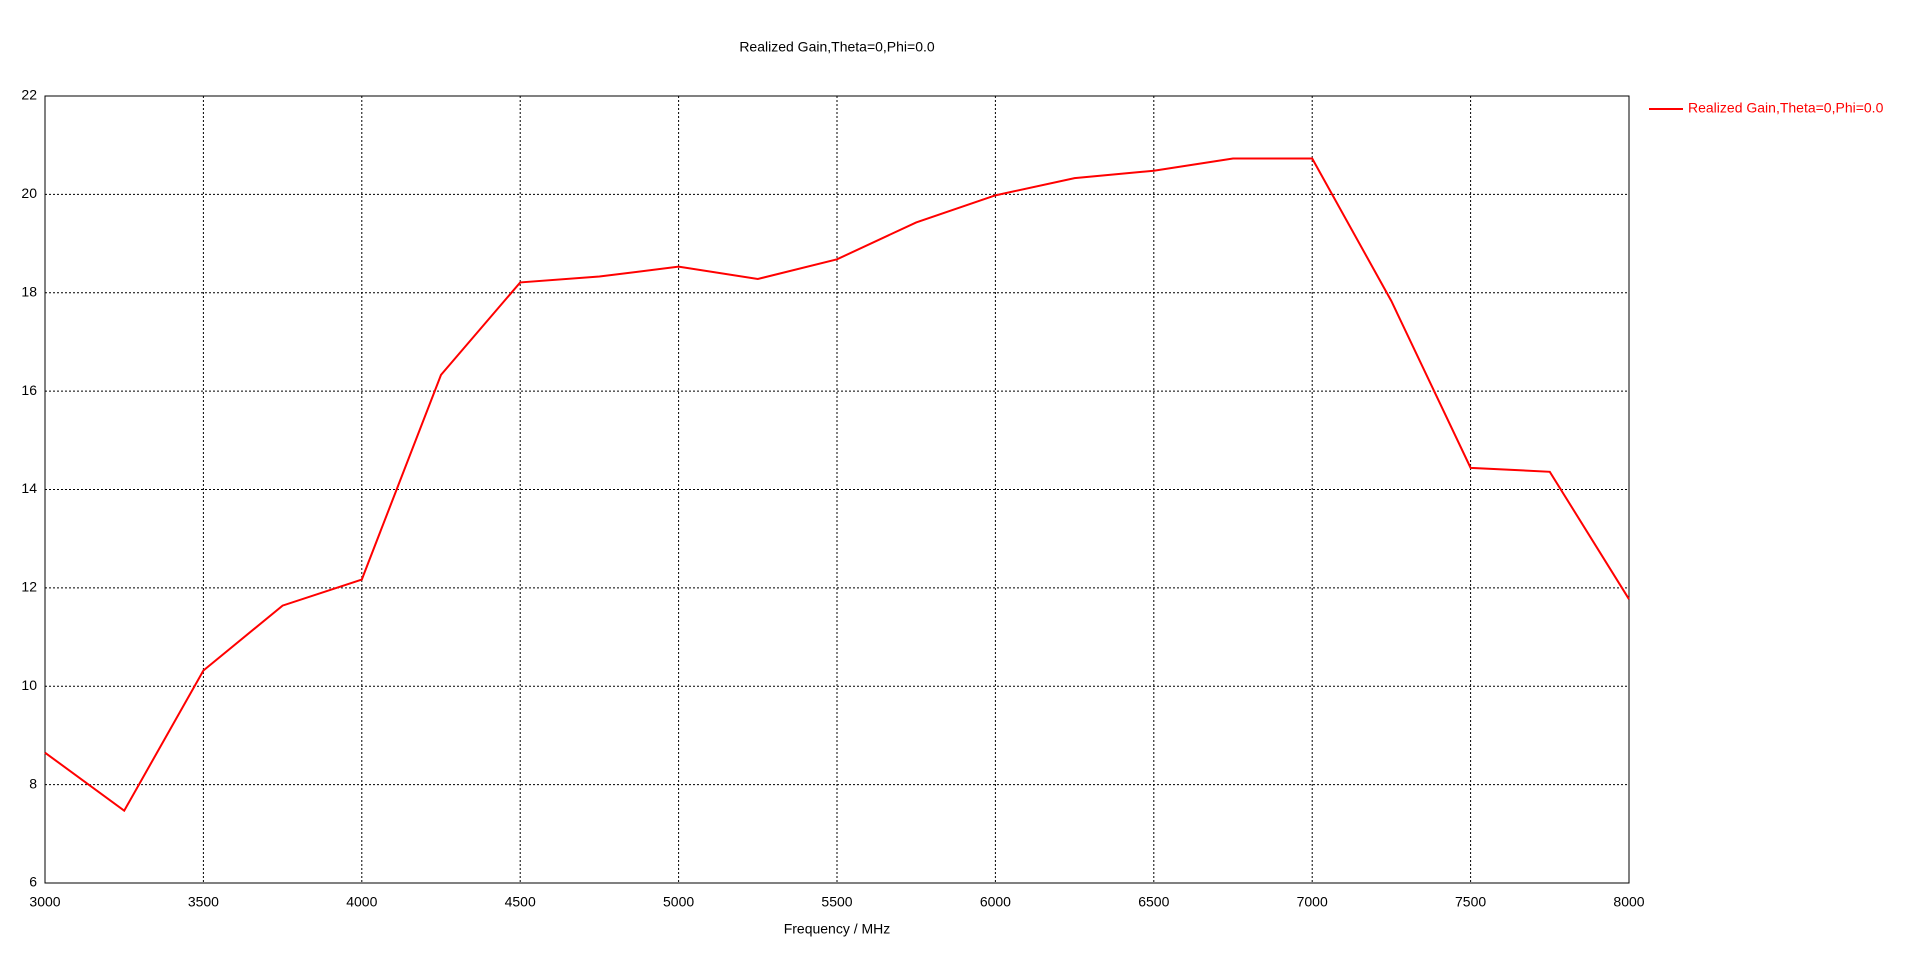  I want to click on x-tick-label: 5000, so click(678, 902).